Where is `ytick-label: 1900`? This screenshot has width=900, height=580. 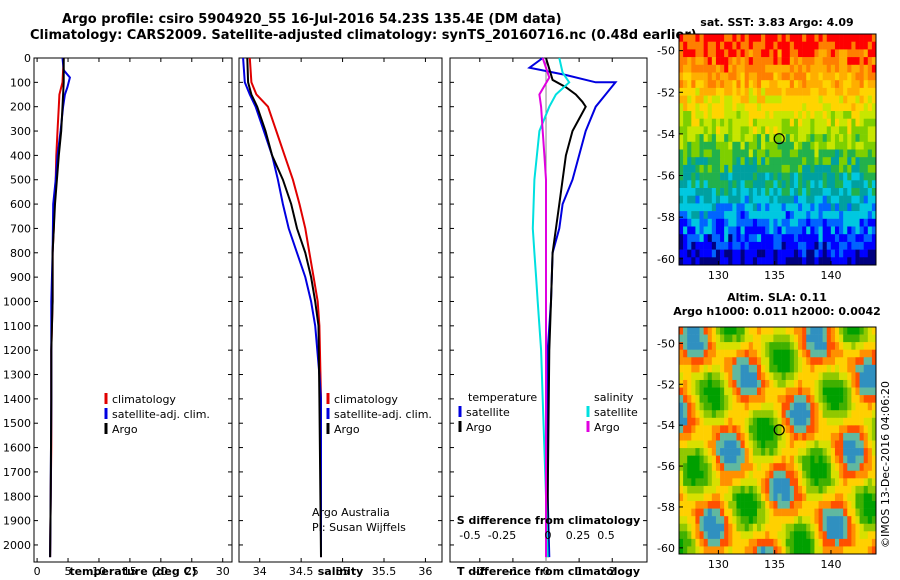 ytick-label: 1900 is located at coordinates (17, 521).